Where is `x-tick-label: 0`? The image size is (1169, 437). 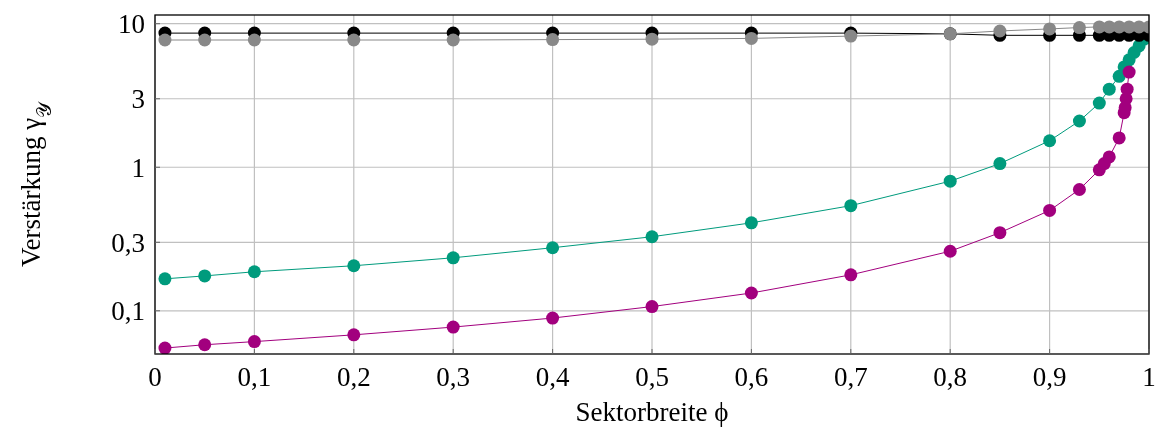 x-tick-label: 0 is located at coordinates (155, 377).